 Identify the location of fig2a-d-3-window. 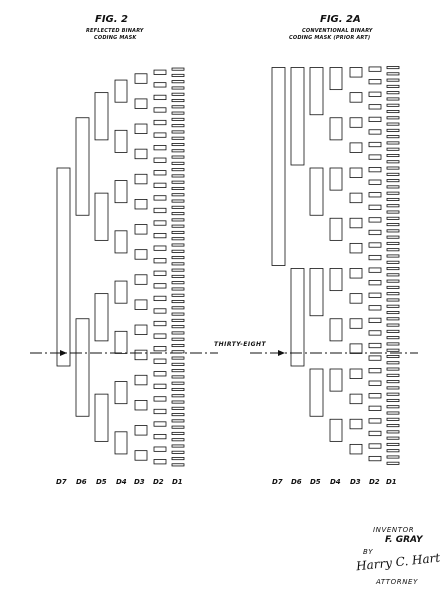
(316, 392).